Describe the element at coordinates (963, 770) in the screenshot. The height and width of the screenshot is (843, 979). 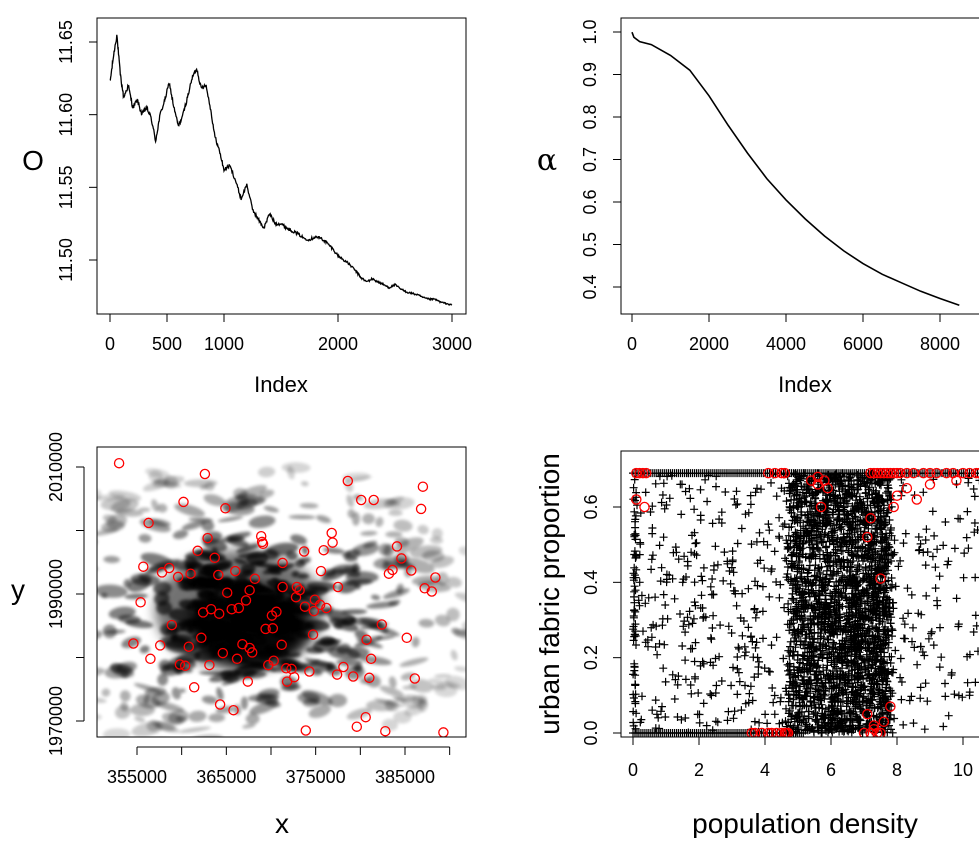
I see `x-tick-label: 10` at that location.